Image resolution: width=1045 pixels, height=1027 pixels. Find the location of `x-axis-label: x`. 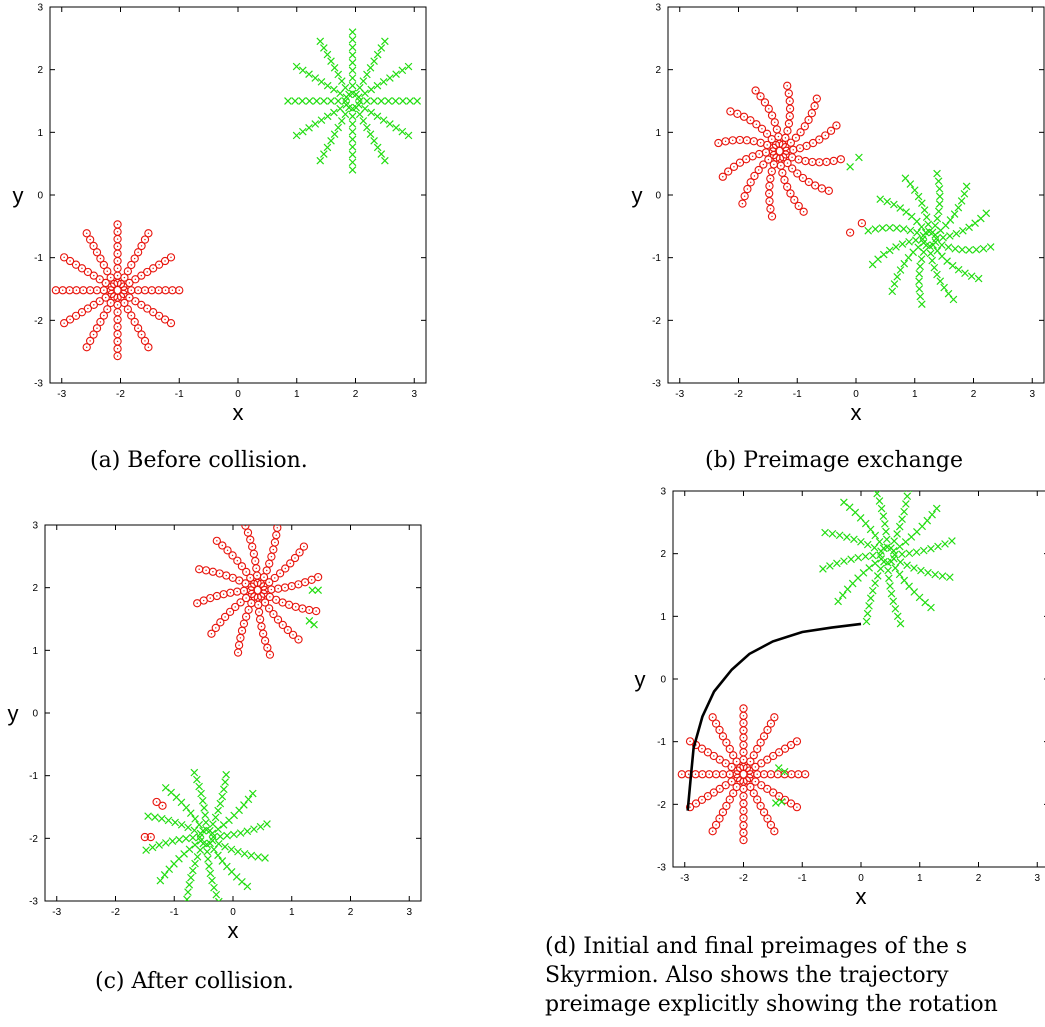

x-axis-label: x is located at coordinates (238, 412).